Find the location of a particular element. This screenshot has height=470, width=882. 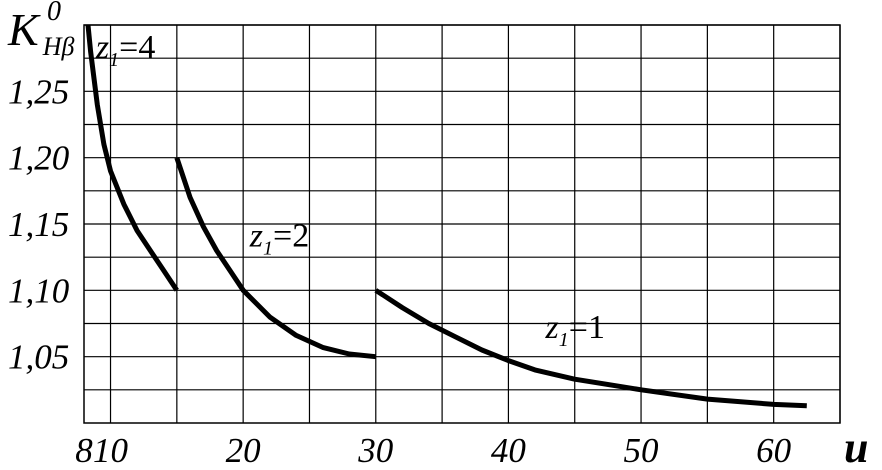

x-tick-label: 10 is located at coordinates (111, 450).